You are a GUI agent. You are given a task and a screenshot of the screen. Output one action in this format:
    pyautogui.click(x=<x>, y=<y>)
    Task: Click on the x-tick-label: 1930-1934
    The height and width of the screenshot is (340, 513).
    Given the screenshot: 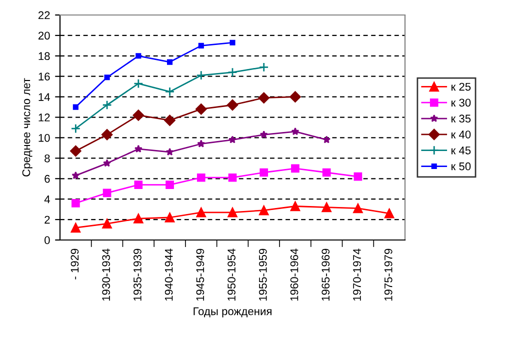 What is the action you would take?
    pyautogui.click(x=106, y=274)
    